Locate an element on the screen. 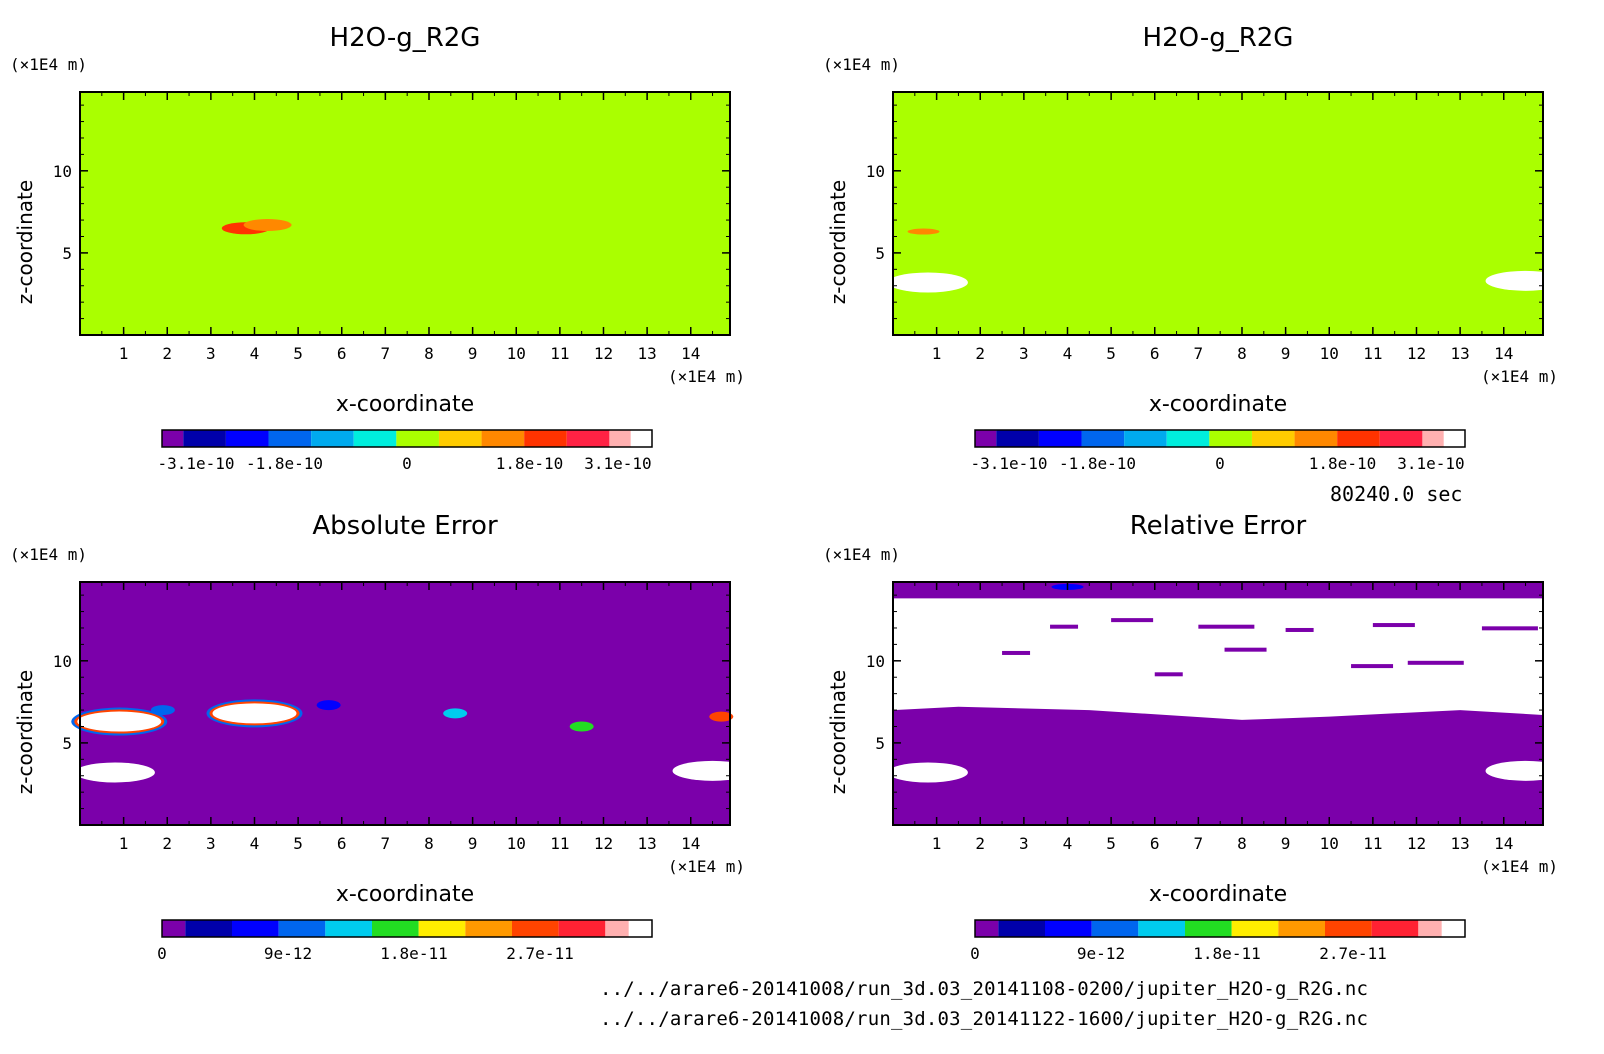 Image resolution: width=1604 pixels, height=1054 pixels. colorbar-tick-label: 1.8e-11 is located at coordinates (1226, 953).